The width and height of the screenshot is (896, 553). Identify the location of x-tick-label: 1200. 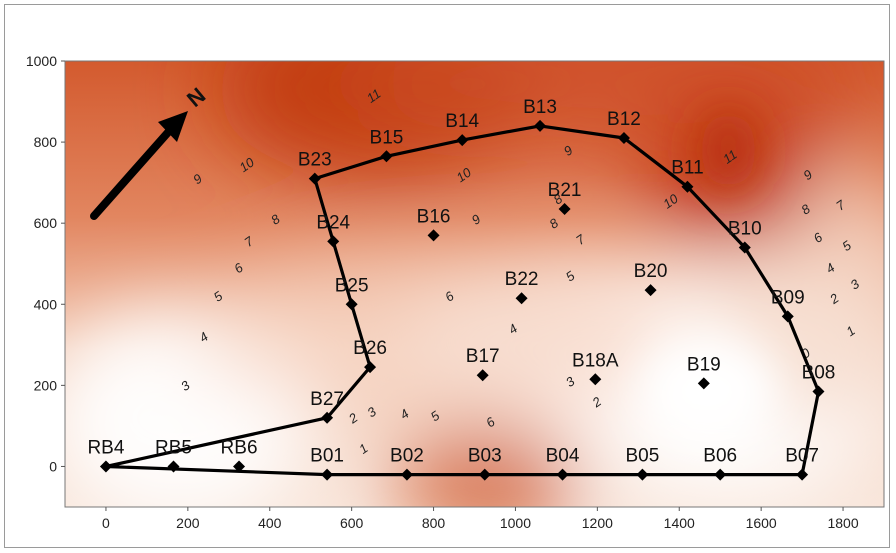
(597, 523).